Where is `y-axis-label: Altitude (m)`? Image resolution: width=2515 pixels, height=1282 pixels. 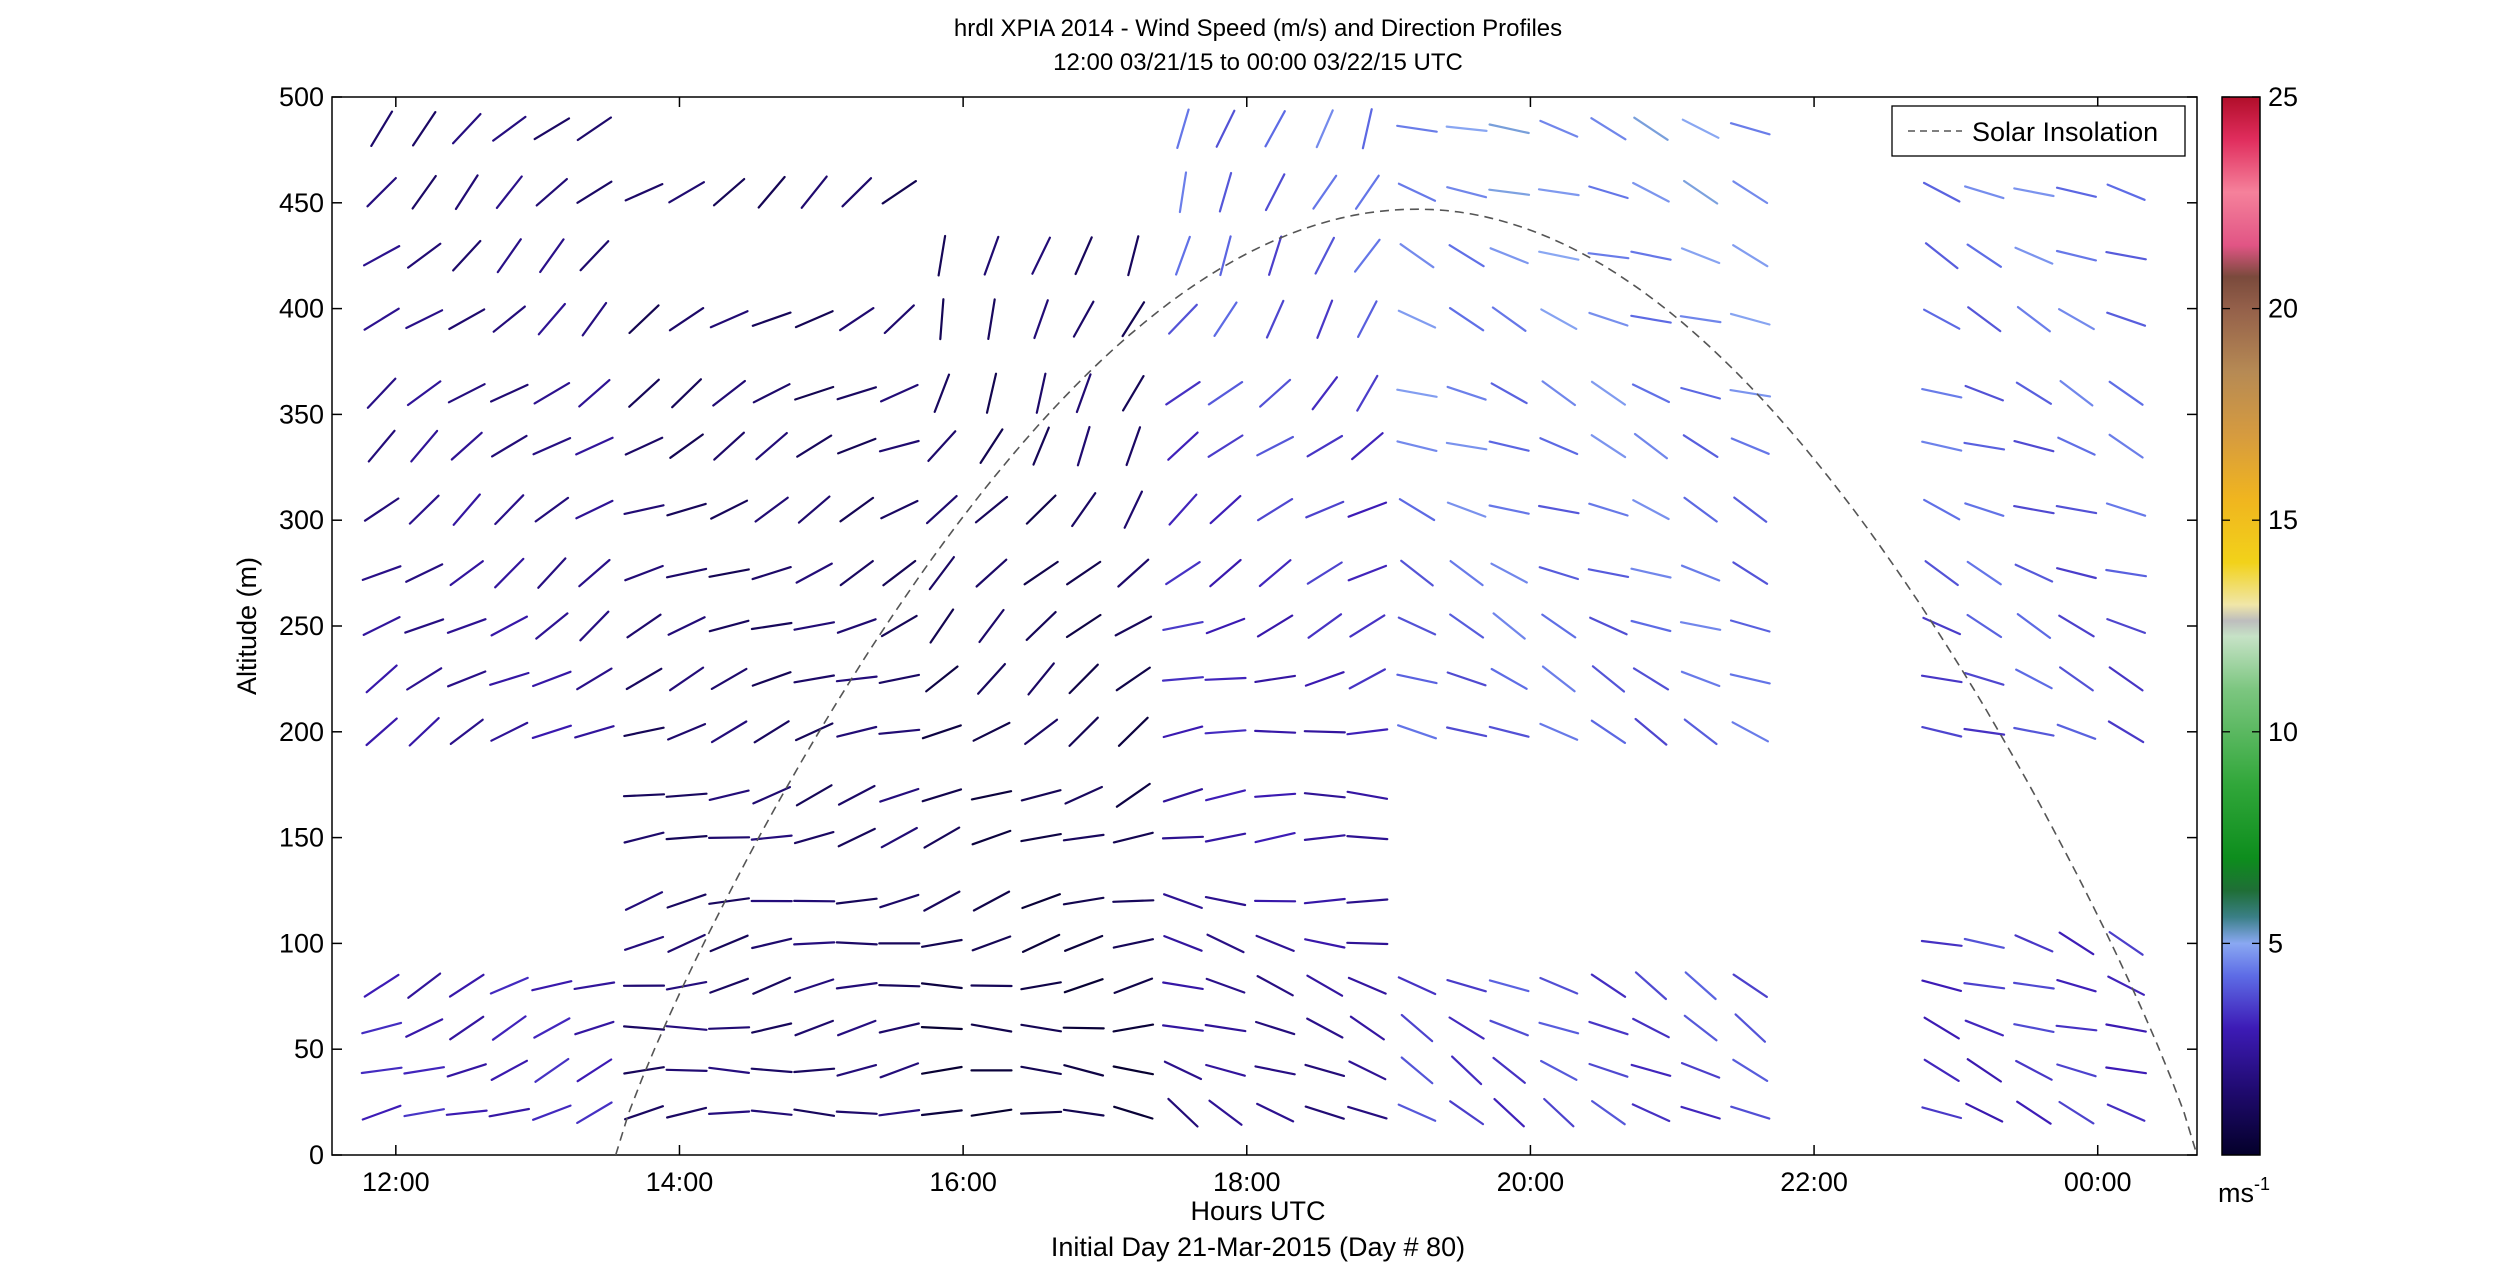 y-axis-label: Altitude (m) is located at coordinates (247, 626).